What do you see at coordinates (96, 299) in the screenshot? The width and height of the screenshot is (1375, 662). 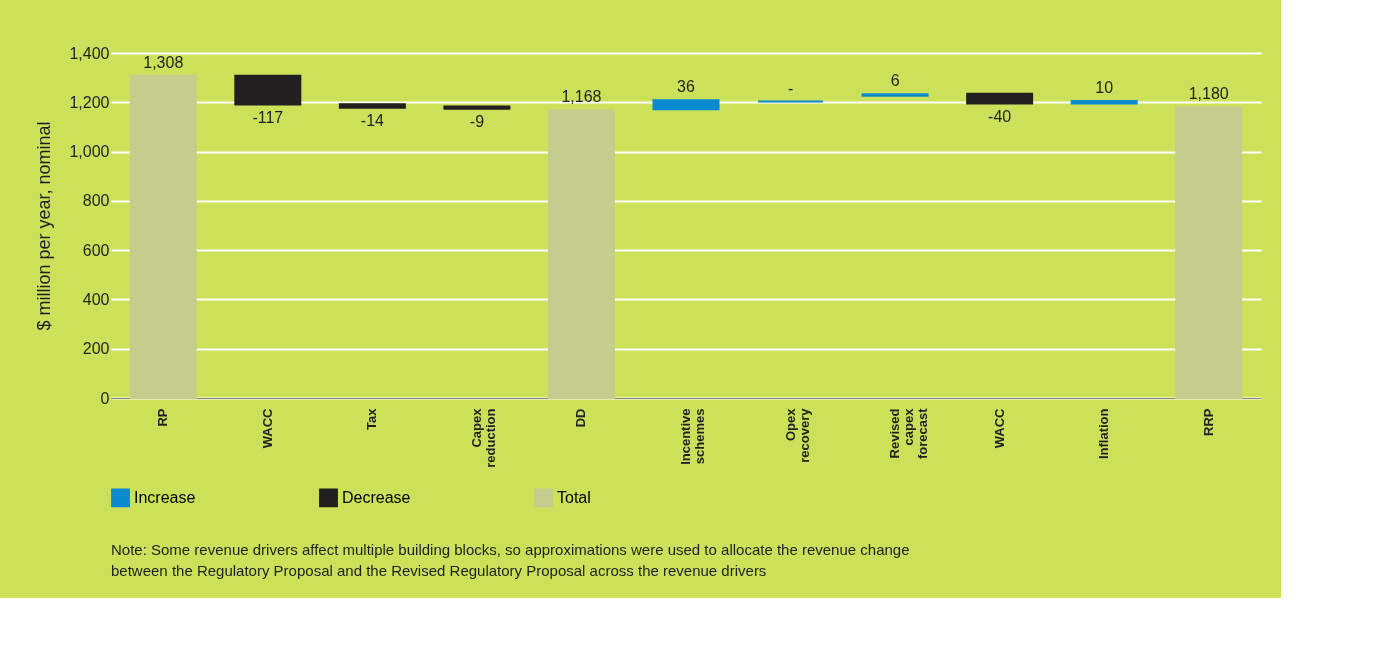 I see `y-tick-label: 400` at bounding box center [96, 299].